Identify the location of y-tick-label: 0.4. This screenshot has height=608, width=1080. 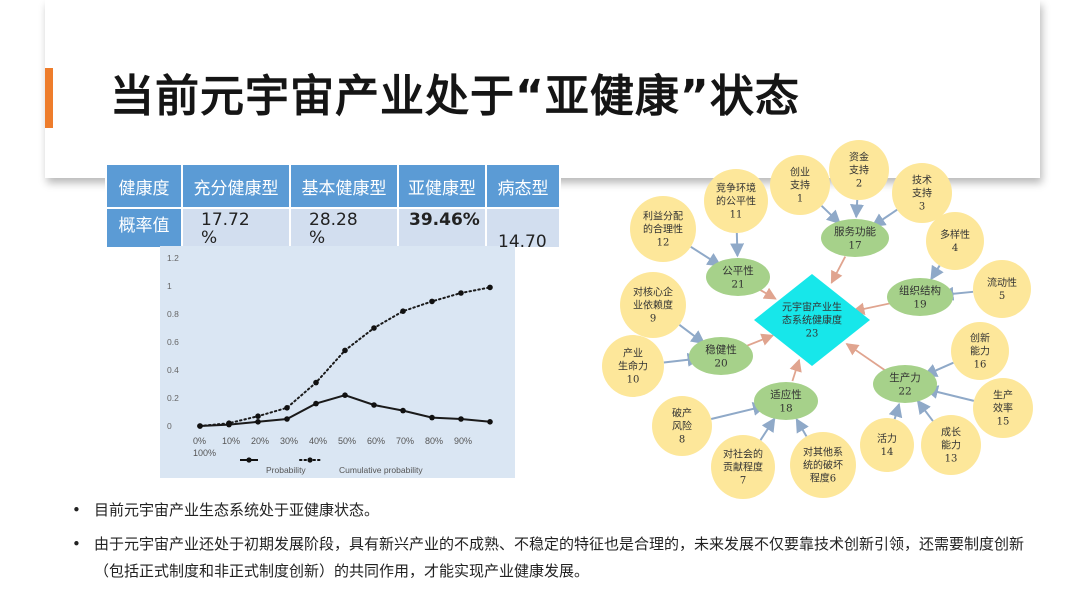
(173, 370).